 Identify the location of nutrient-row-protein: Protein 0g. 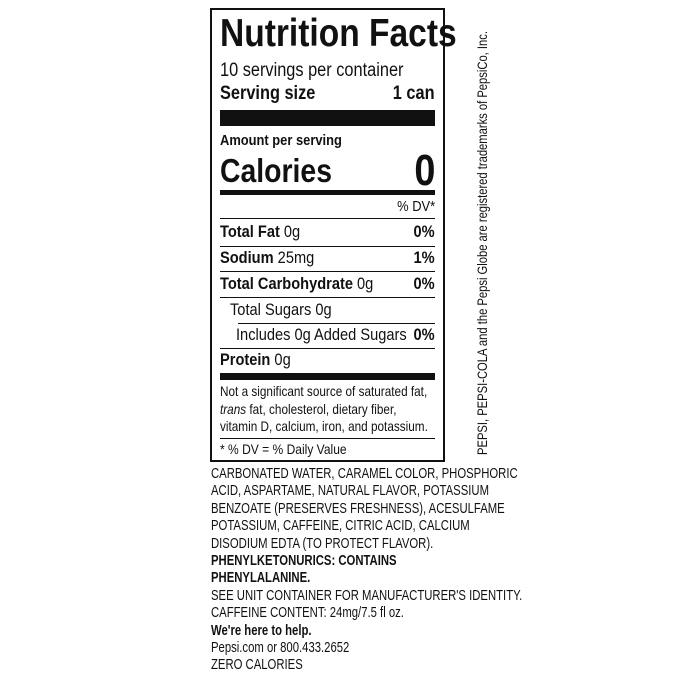
(255, 359).